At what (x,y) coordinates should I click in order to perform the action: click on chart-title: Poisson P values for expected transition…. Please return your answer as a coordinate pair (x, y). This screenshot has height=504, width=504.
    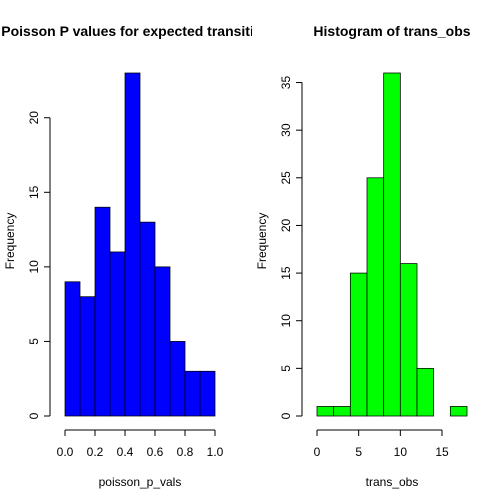
    Looking at the image, I should click on (140, 31).